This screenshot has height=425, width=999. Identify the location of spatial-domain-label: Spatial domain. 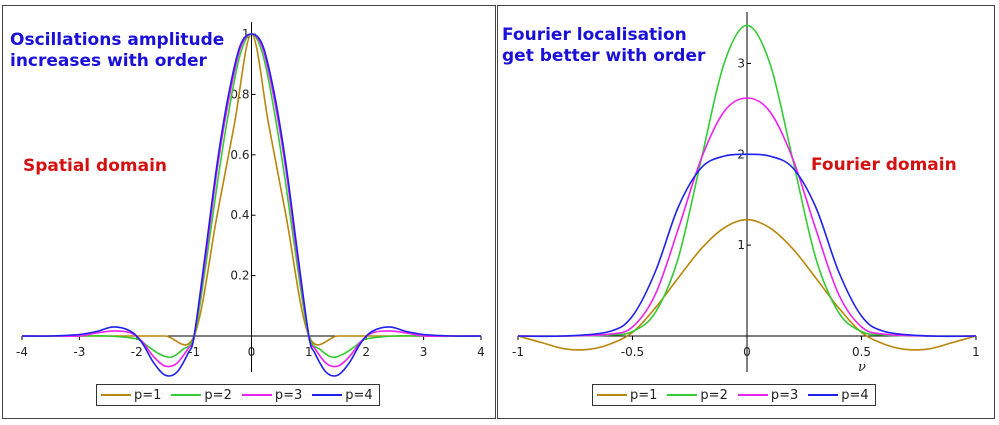
(95, 166).